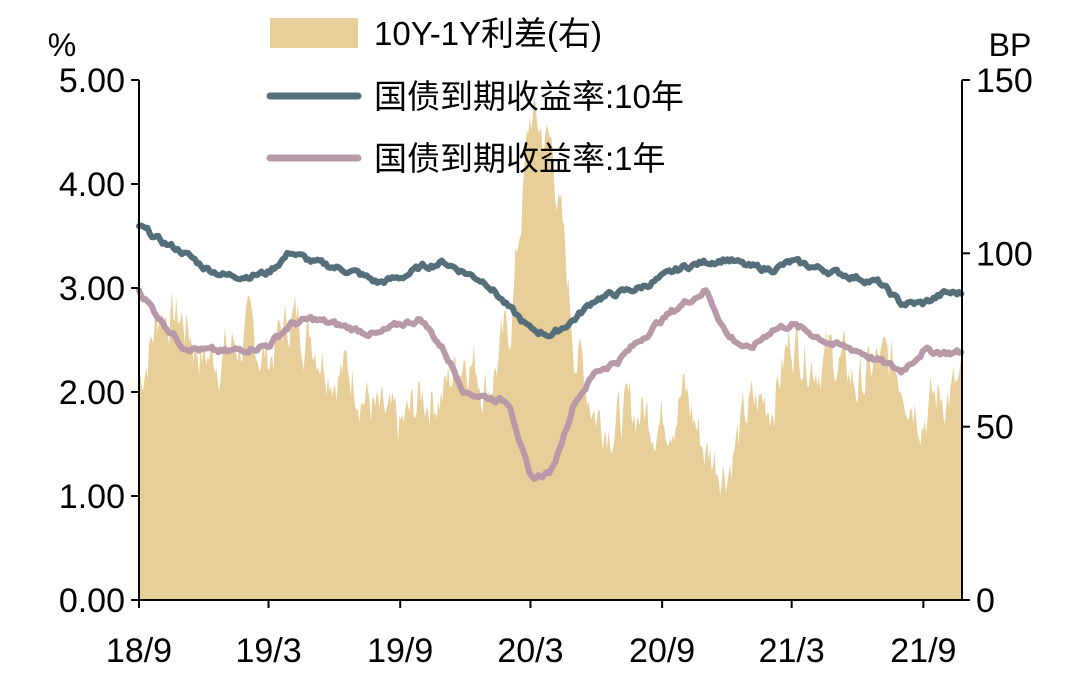 Image resolution: width=1080 pixels, height=687 pixels. Describe the element at coordinates (92, 185) in the screenshot. I see `left-tick-label: 4.00` at that location.